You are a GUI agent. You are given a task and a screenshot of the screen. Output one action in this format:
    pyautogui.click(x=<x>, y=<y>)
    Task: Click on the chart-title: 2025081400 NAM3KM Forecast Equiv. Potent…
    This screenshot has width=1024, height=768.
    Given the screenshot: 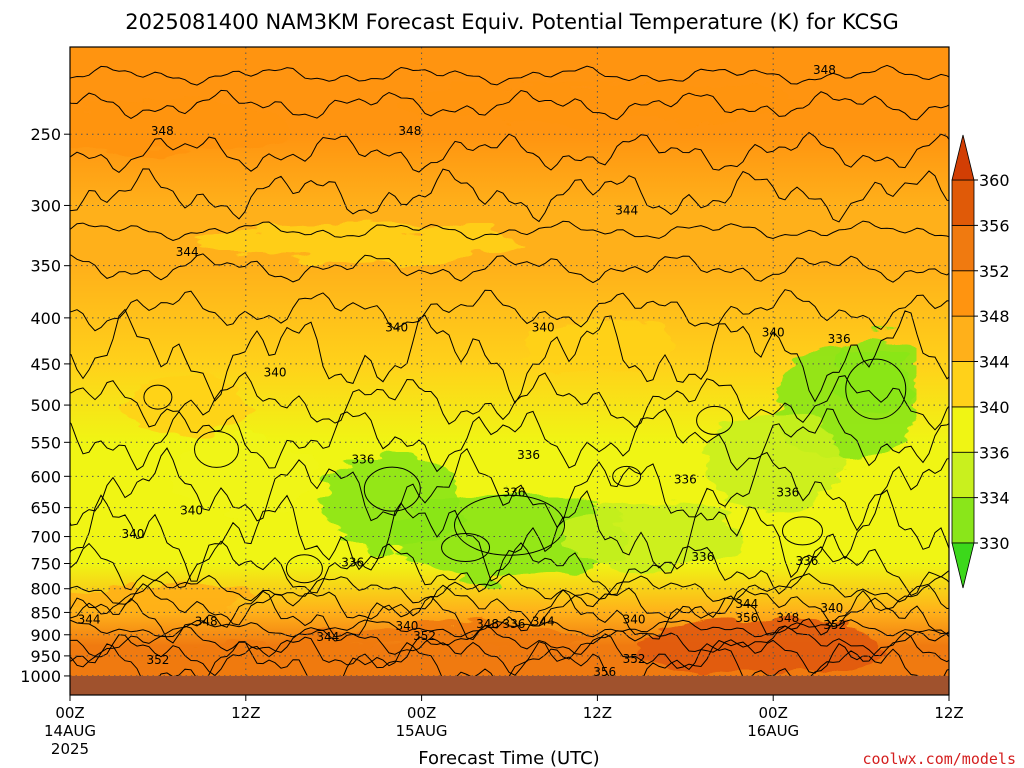 What is the action you would take?
    pyautogui.click(x=511, y=22)
    